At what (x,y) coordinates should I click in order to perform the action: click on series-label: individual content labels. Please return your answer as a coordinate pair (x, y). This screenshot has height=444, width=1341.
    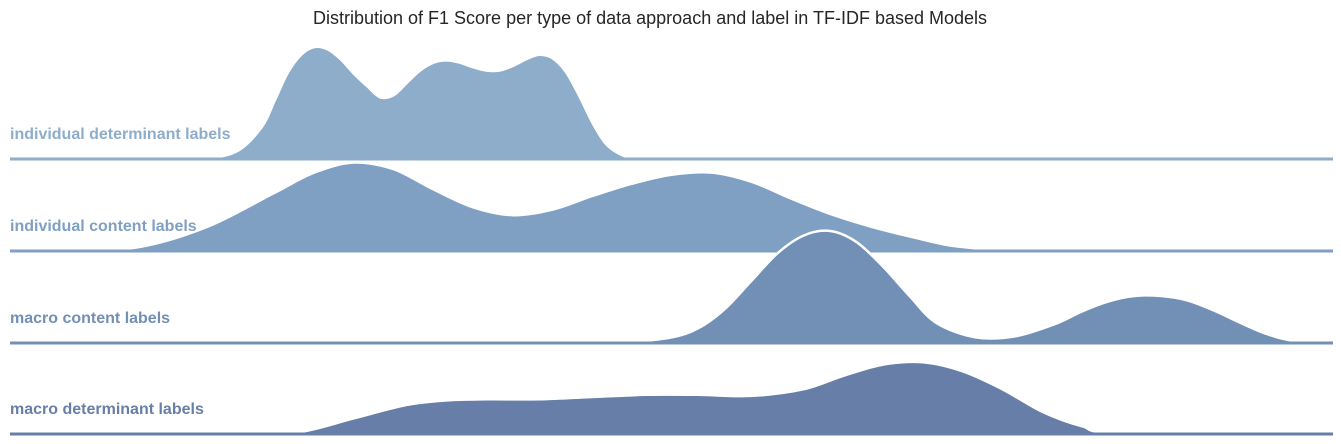
    Looking at the image, I should click on (103, 226).